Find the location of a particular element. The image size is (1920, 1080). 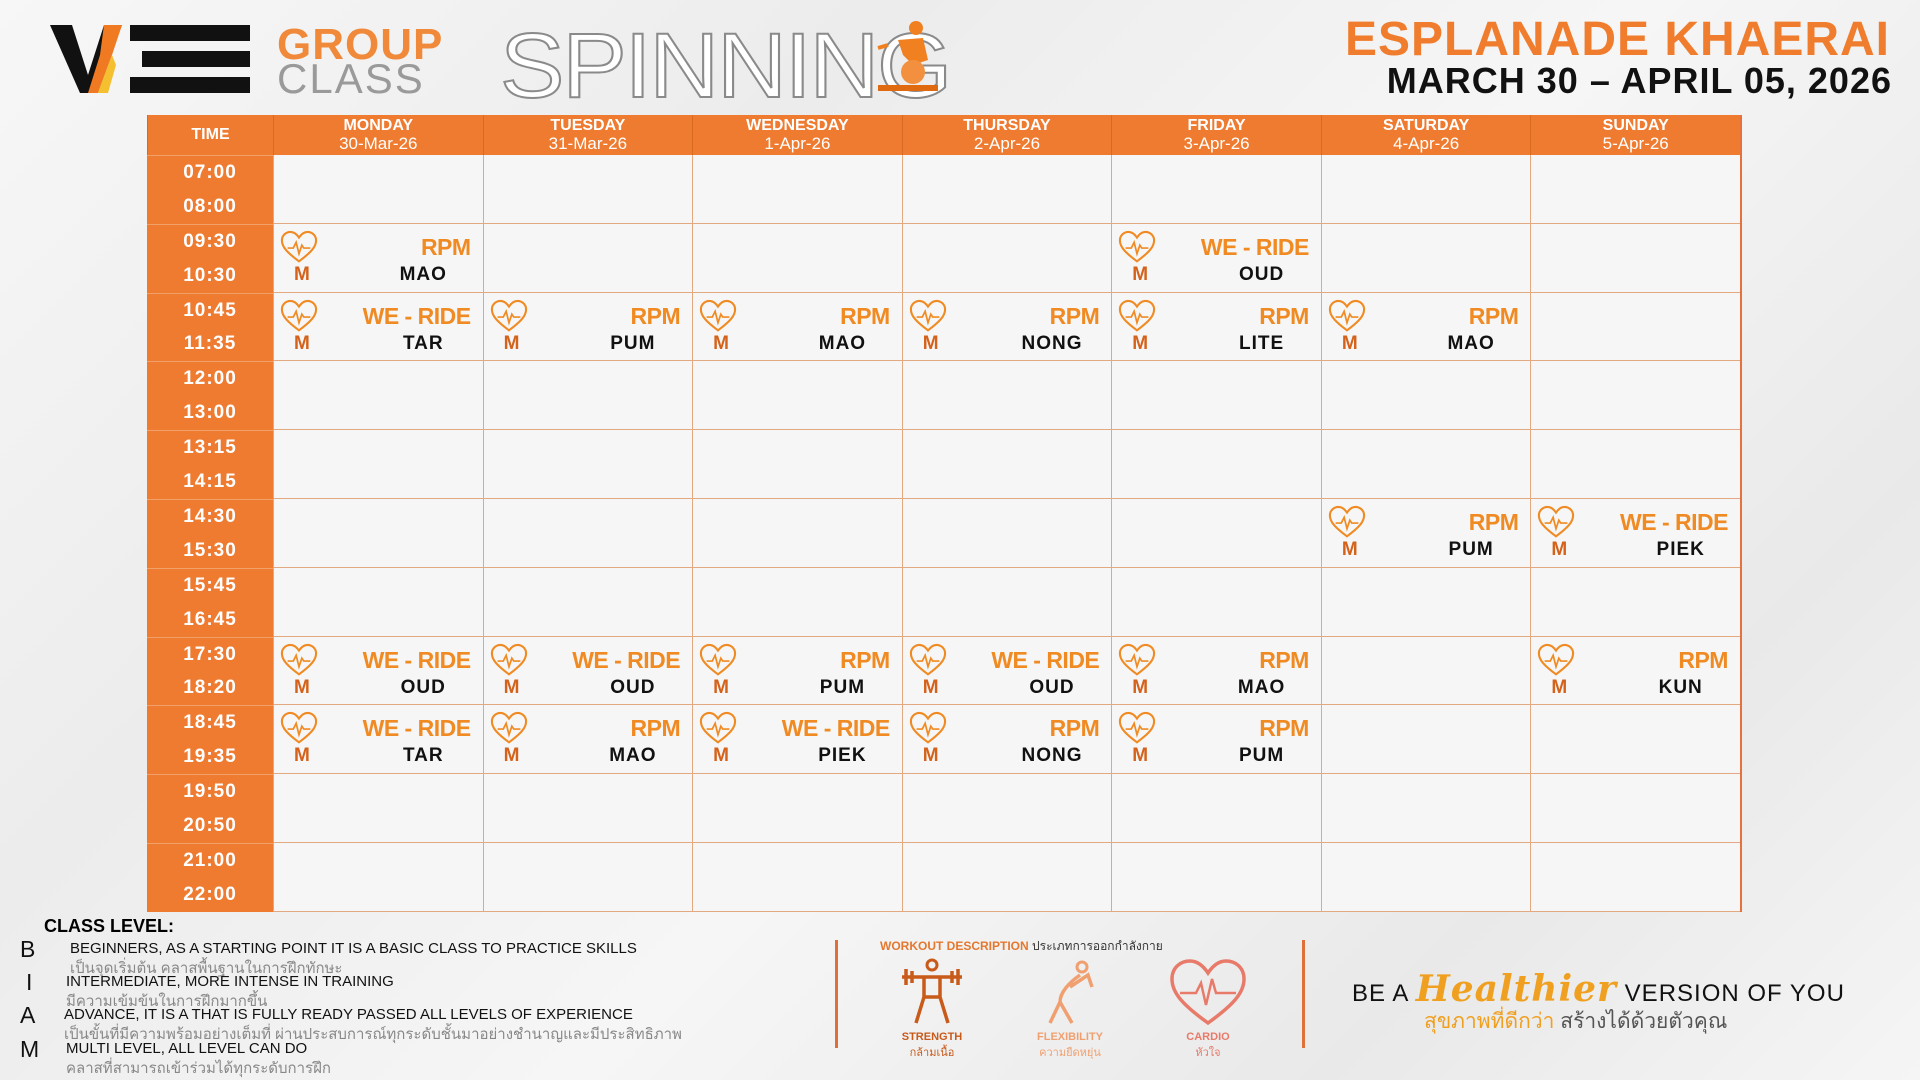

slogan-thai: สุขภาพที่ดีกว่า สร้างได้ด้วยตัวคุณ is located at coordinates (1575, 1021).